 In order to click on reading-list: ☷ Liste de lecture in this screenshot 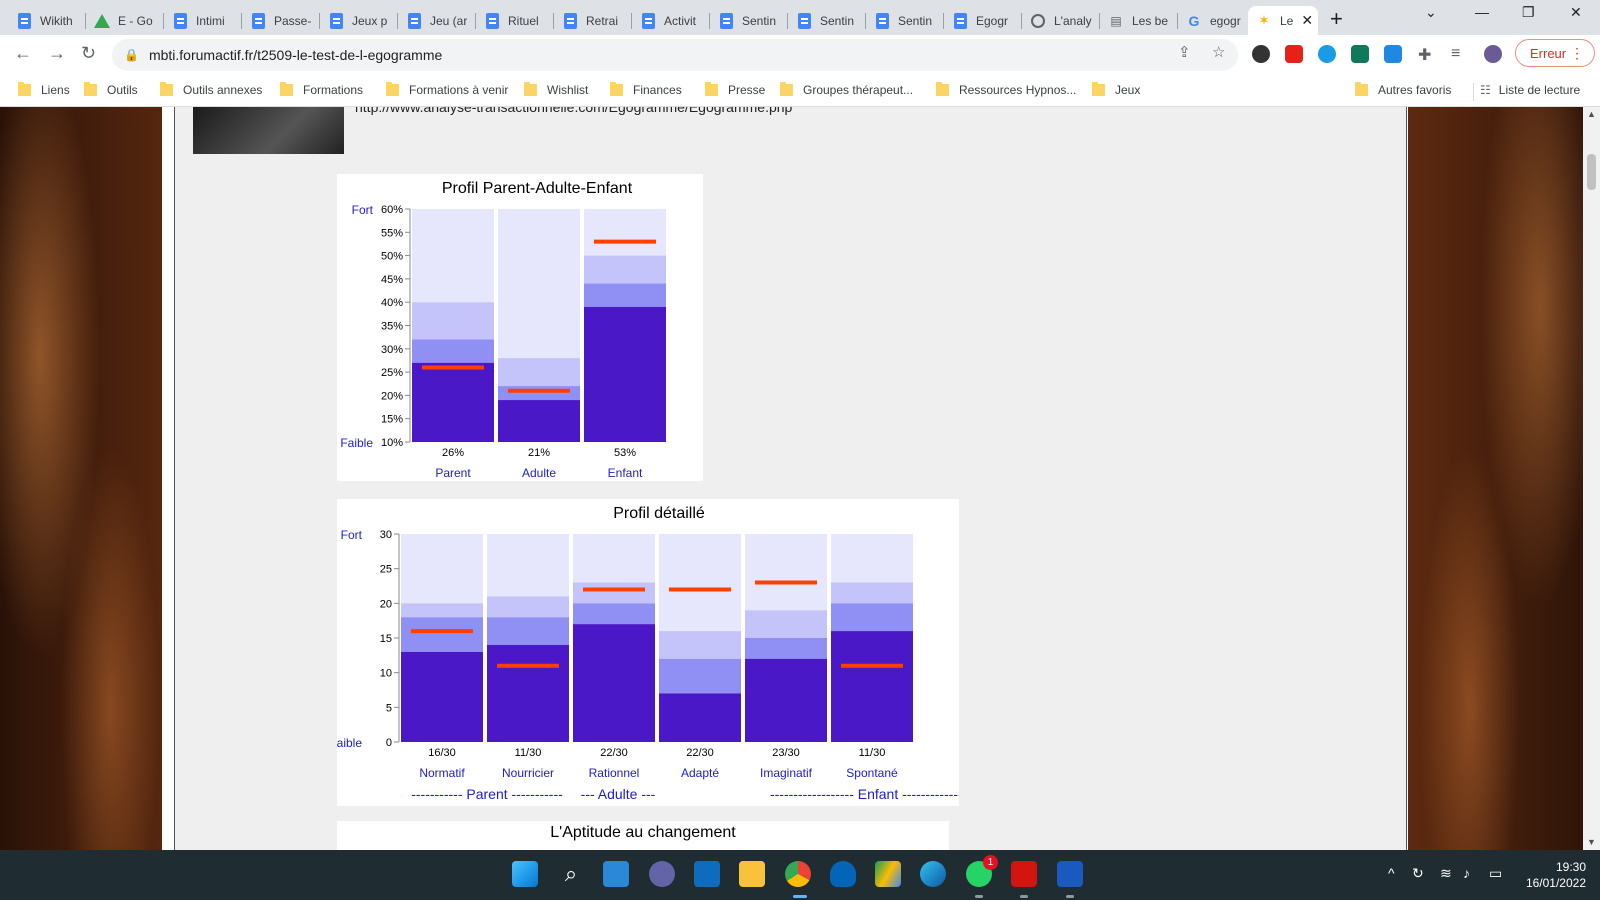, I will do `click(1530, 90)`.